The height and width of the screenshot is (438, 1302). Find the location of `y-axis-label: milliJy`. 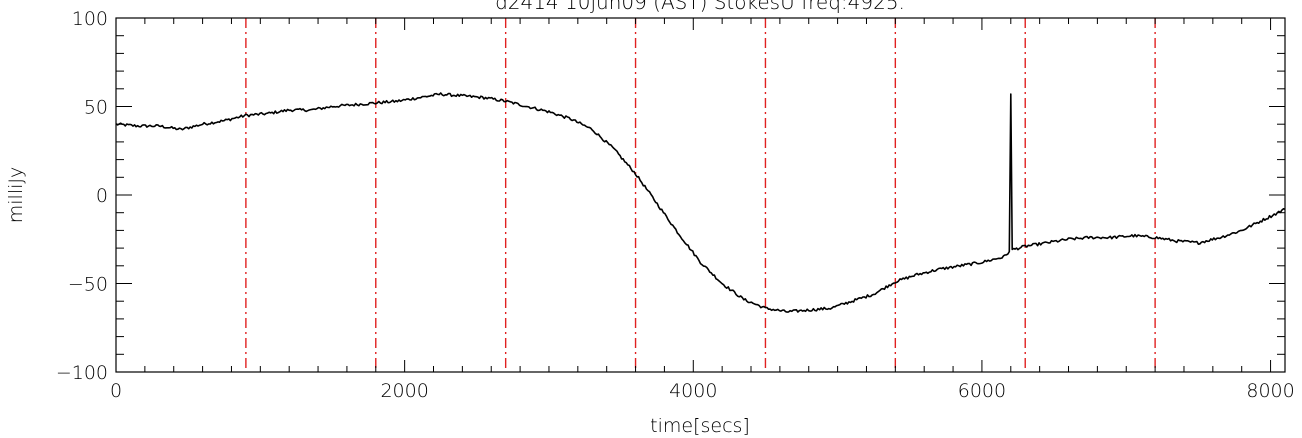

y-axis-label: milliJy is located at coordinates (16, 195).